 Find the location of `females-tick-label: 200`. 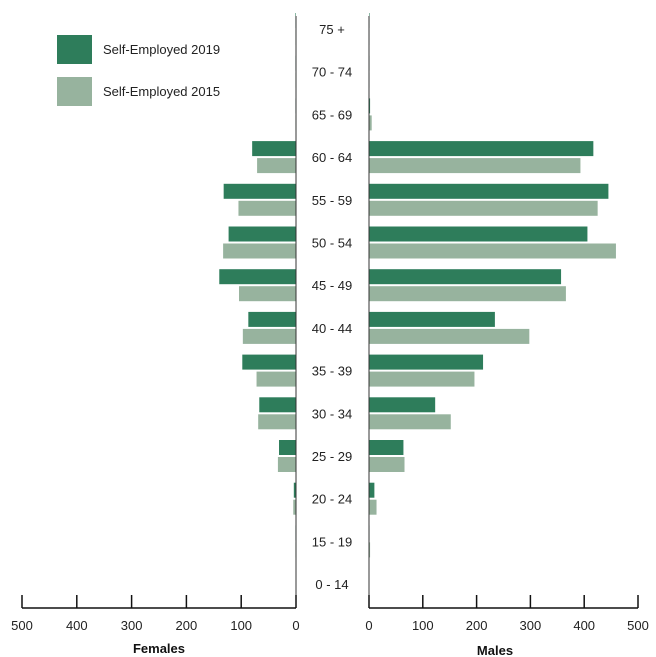

females-tick-label: 200 is located at coordinates (187, 625).